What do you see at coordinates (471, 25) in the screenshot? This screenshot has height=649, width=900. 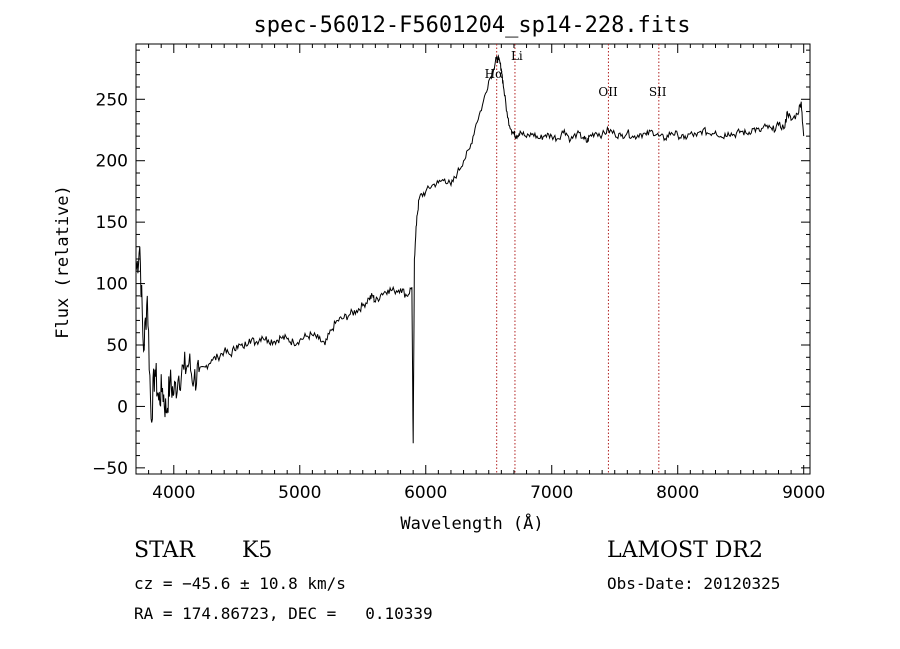 I see `chart-title: spec-56012-F5601204_sp14-228.fits` at bounding box center [471, 25].